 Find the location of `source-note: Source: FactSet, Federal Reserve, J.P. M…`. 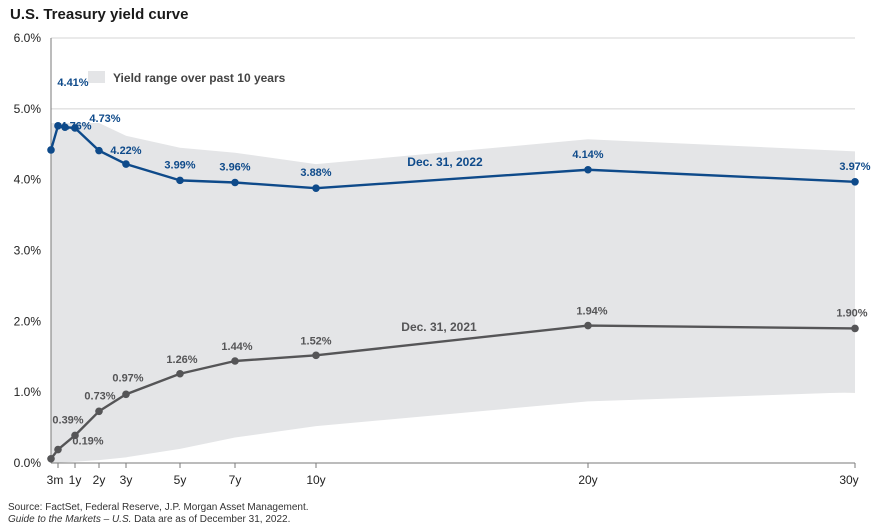

source-note: Source: FactSet, Federal Reserve, J.P. M… is located at coordinates (158, 507).